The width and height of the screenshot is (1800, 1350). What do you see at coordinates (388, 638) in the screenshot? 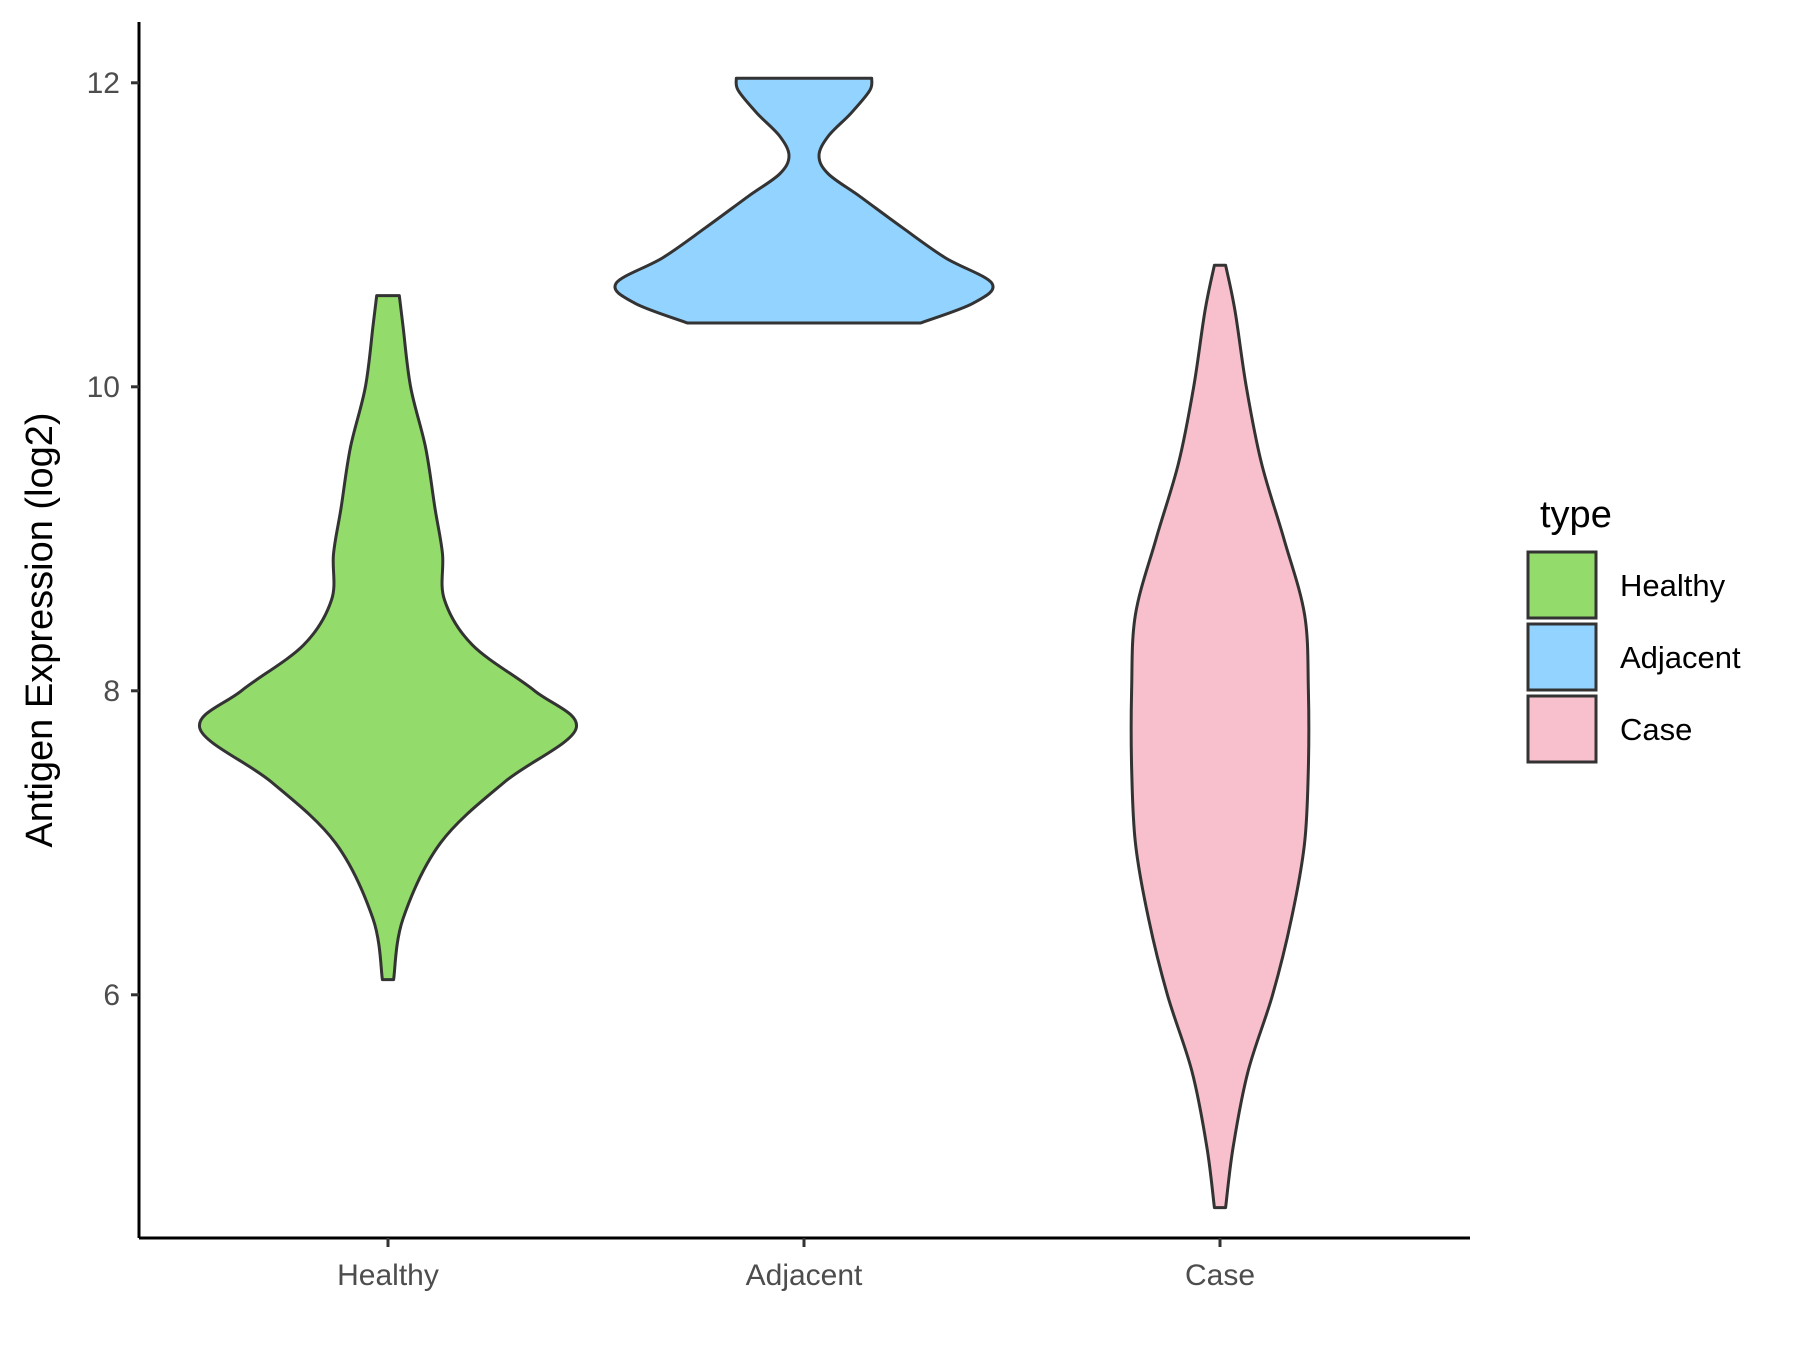
I see `violin-healthy` at bounding box center [388, 638].